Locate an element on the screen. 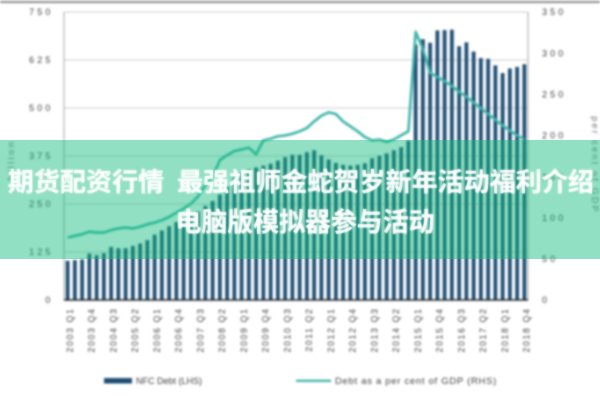 This screenshot has width=600, height=400. svg-text: 2003 Q1 is located at coordinates (70, 330).